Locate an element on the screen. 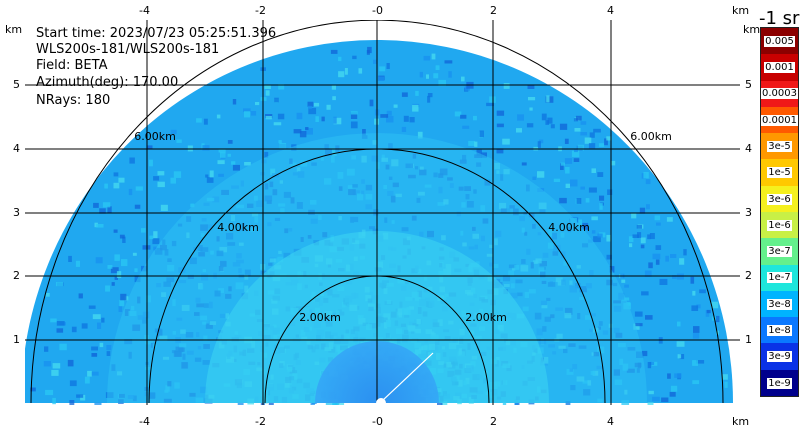 The image size is (800, 435). colorbar-level: 1e-8 is located at coordinates (779, 330).